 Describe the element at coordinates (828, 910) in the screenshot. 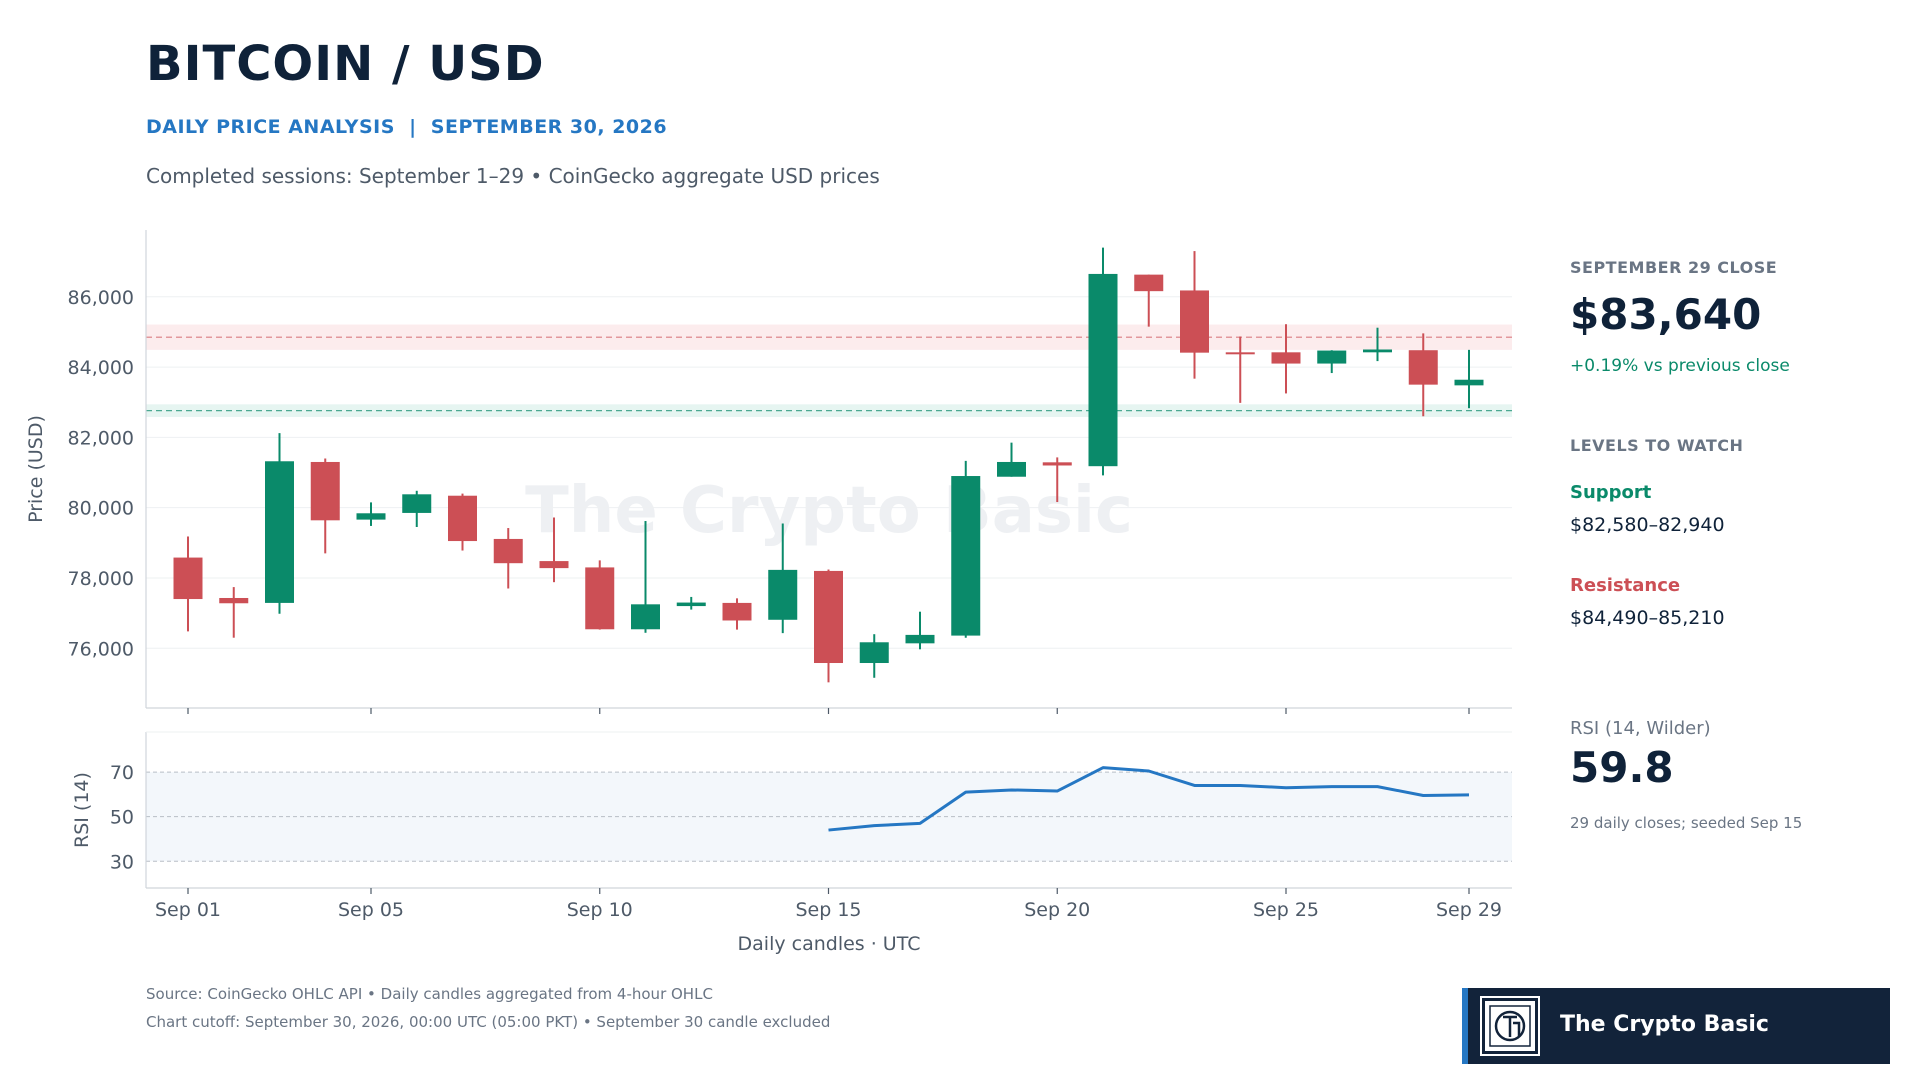

I see `x-tick-label: Sep 15` at that location.